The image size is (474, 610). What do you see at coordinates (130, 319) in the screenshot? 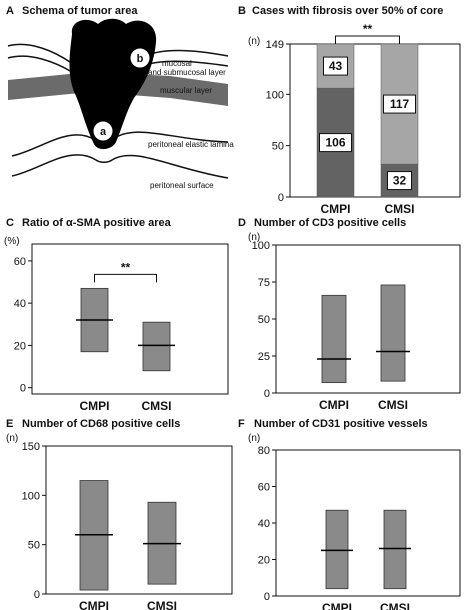
I see `panel-c-frame` at bounding box center [130, 319].